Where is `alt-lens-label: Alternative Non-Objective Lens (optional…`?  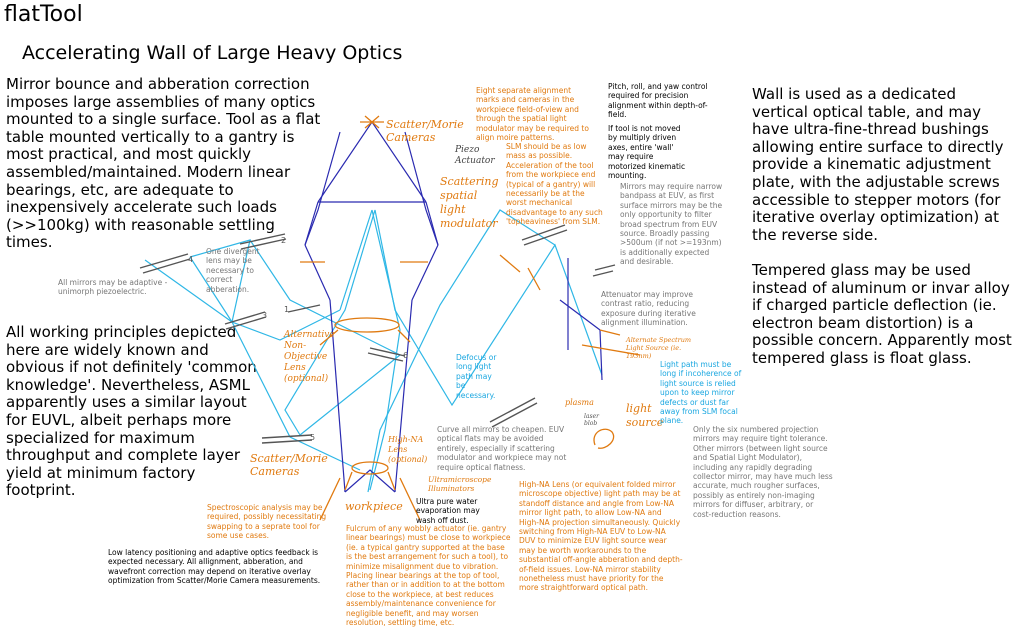
alt-lens-label: Alternative Non-Objective Lens (optional… is located at coordinates (309, 357).